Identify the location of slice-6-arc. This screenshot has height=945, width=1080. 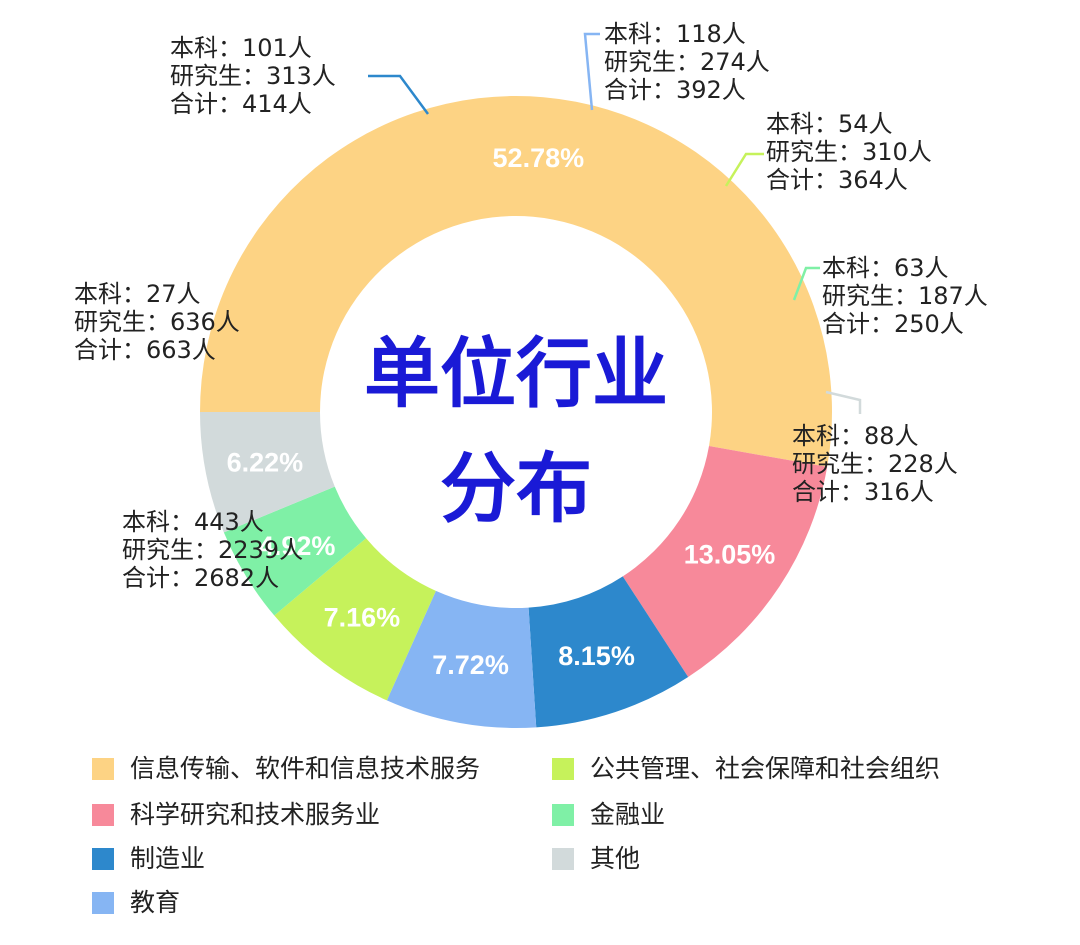
(295, 551).